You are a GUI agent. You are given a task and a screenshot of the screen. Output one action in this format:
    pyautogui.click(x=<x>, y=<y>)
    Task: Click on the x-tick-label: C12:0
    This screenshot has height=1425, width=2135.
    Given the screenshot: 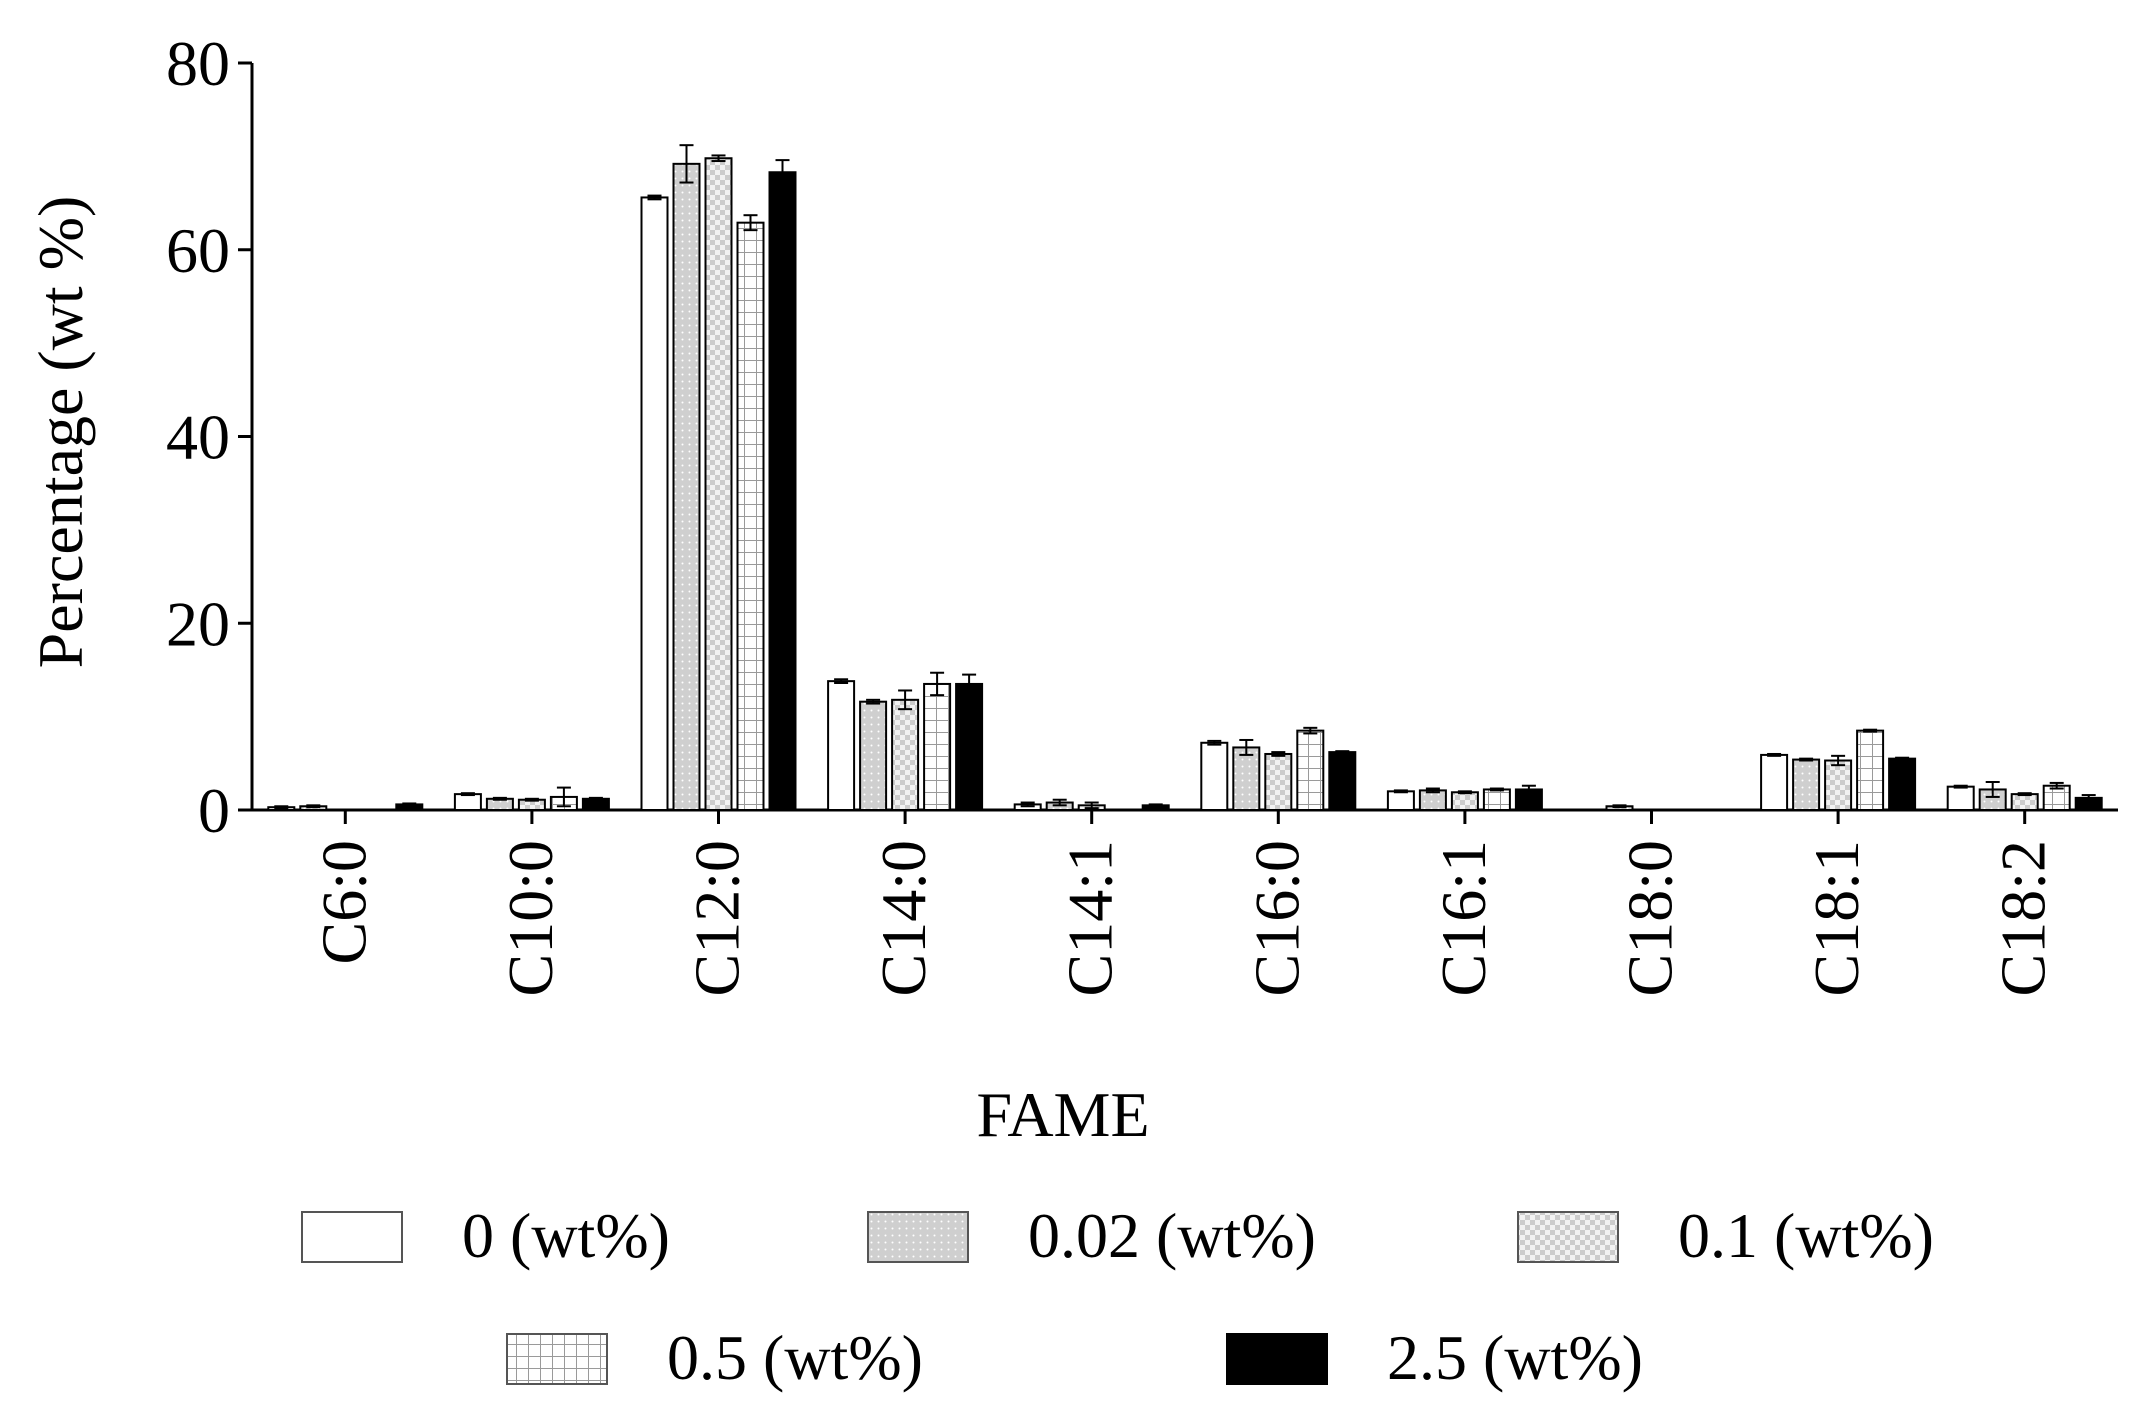 What is the action you would take?
    pyautogui.click(x=717, y=918)
    